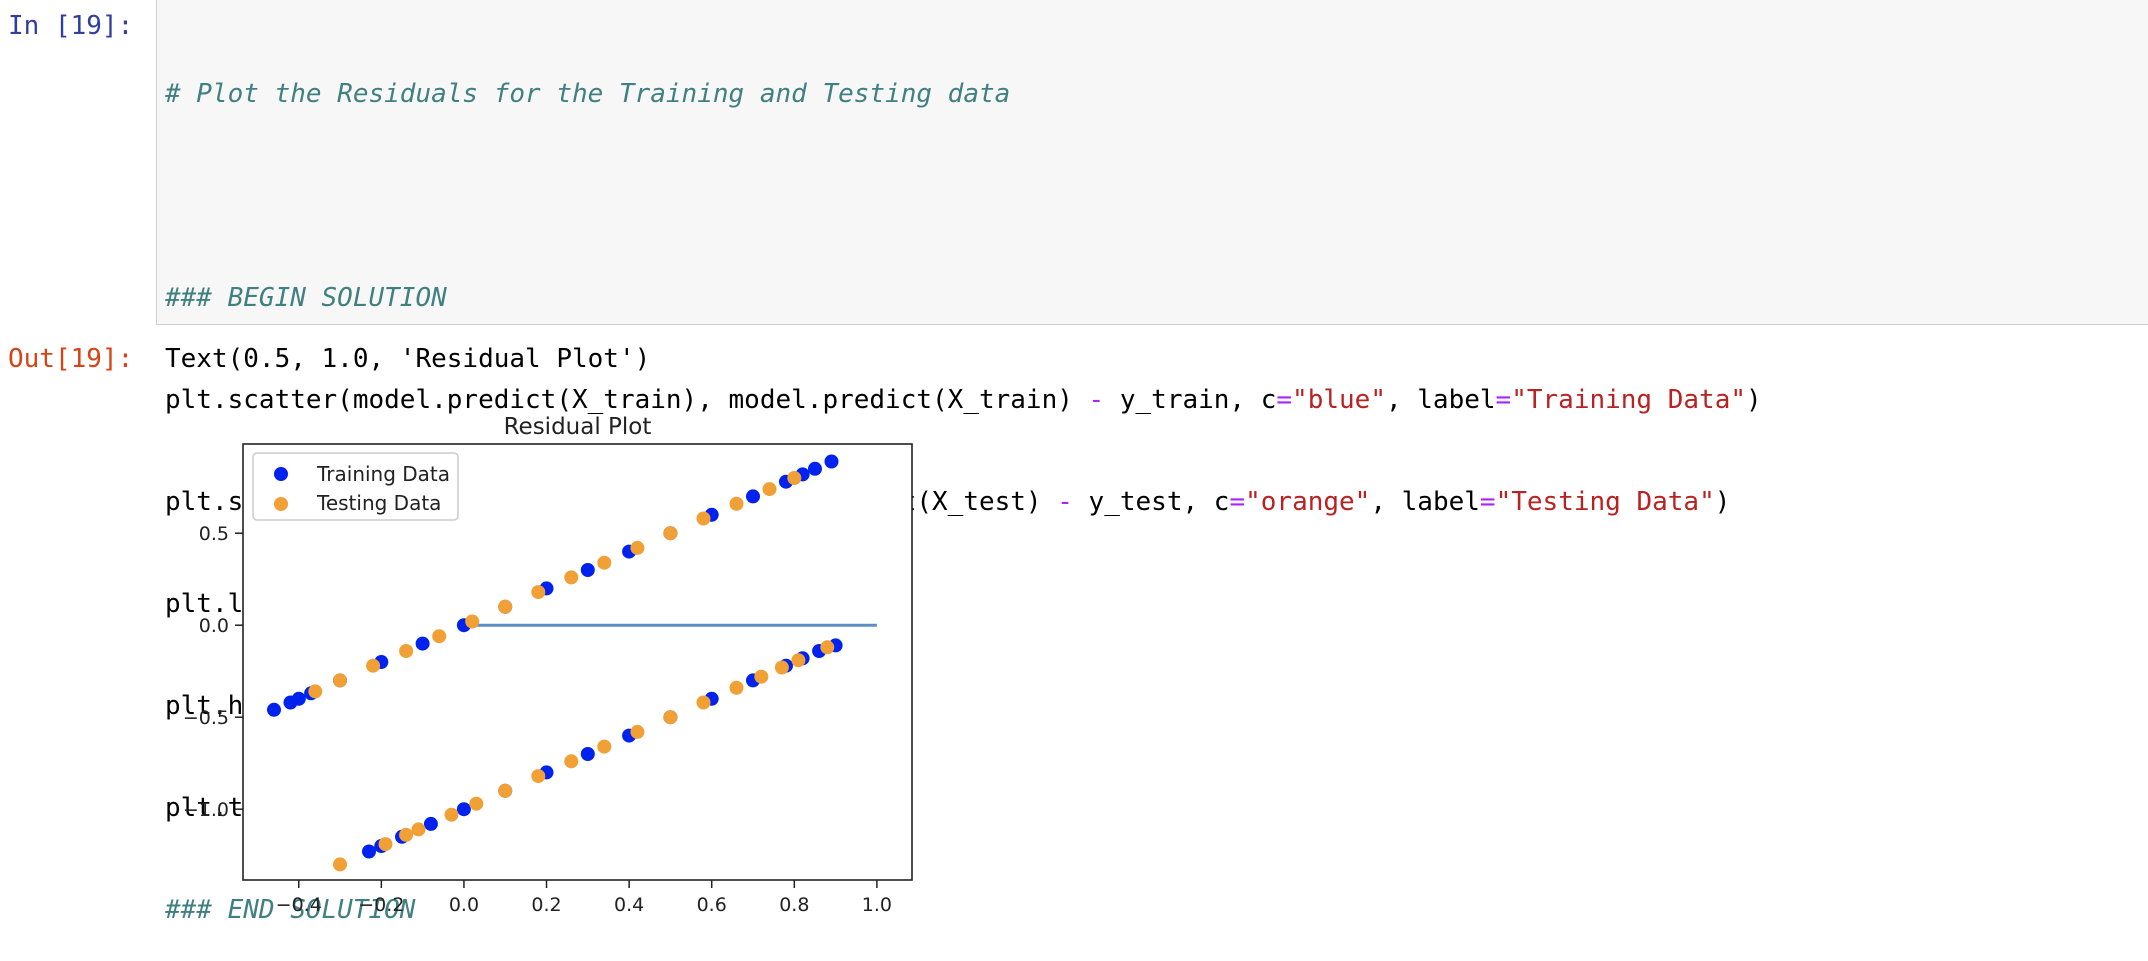 Image resolution: width=2148 pixels, height=961 pixels. I want to click on code-line-begin: ### BEGIN SOLUTION, so click(306, 298).